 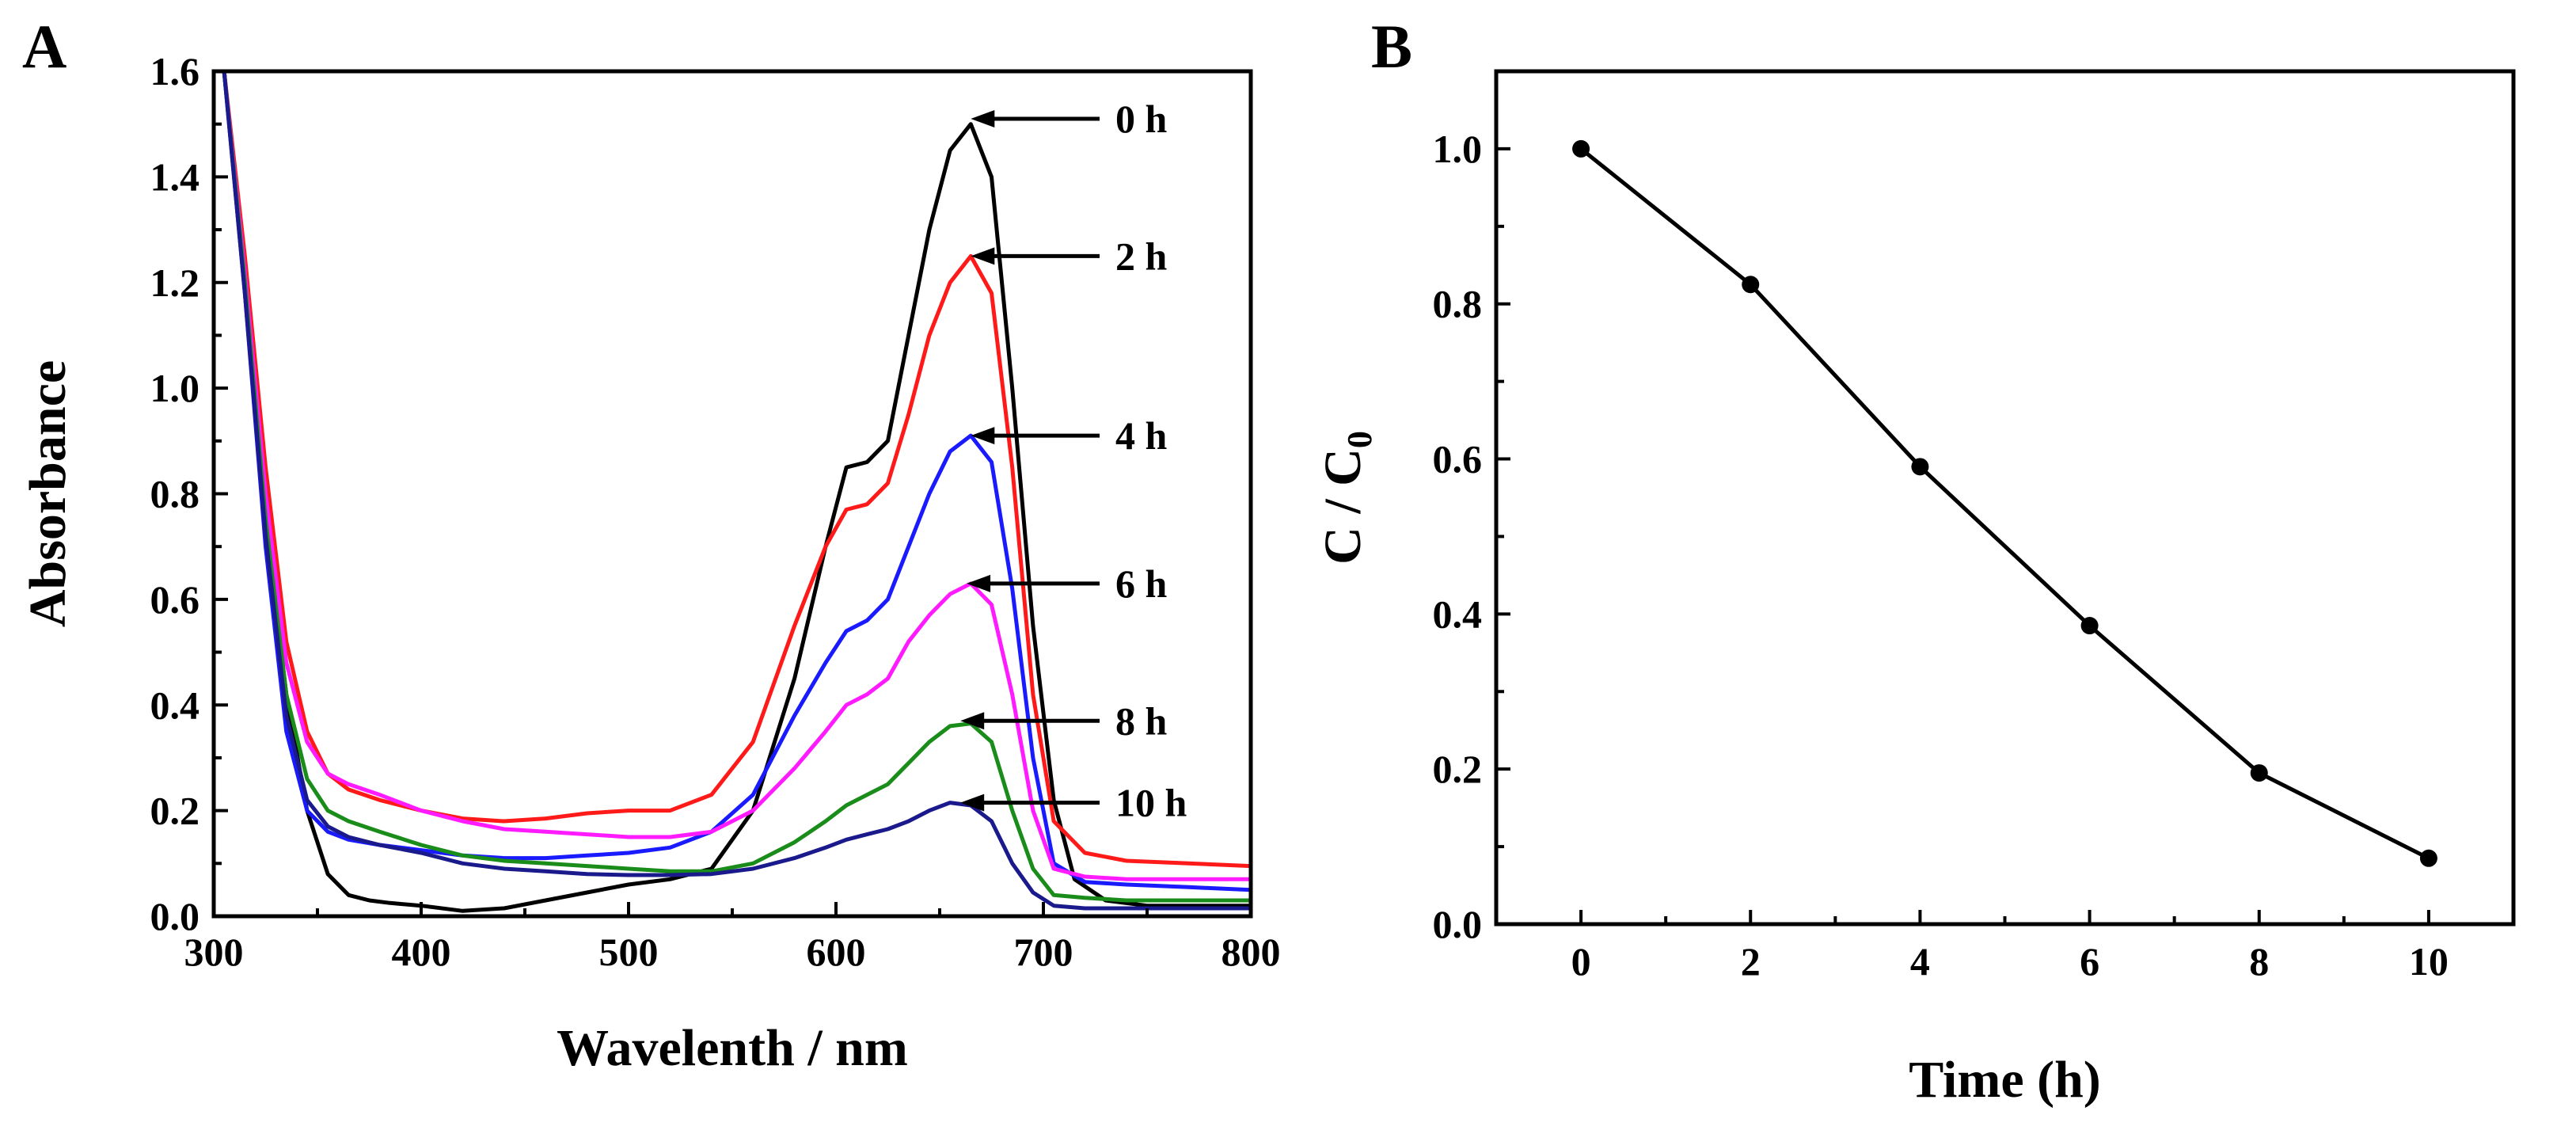 What do you see at coordinates (1458, 614) in the screenshot?
I see `panel-b-y-tick-label: 0.4` at bounding box center [1458, 614].